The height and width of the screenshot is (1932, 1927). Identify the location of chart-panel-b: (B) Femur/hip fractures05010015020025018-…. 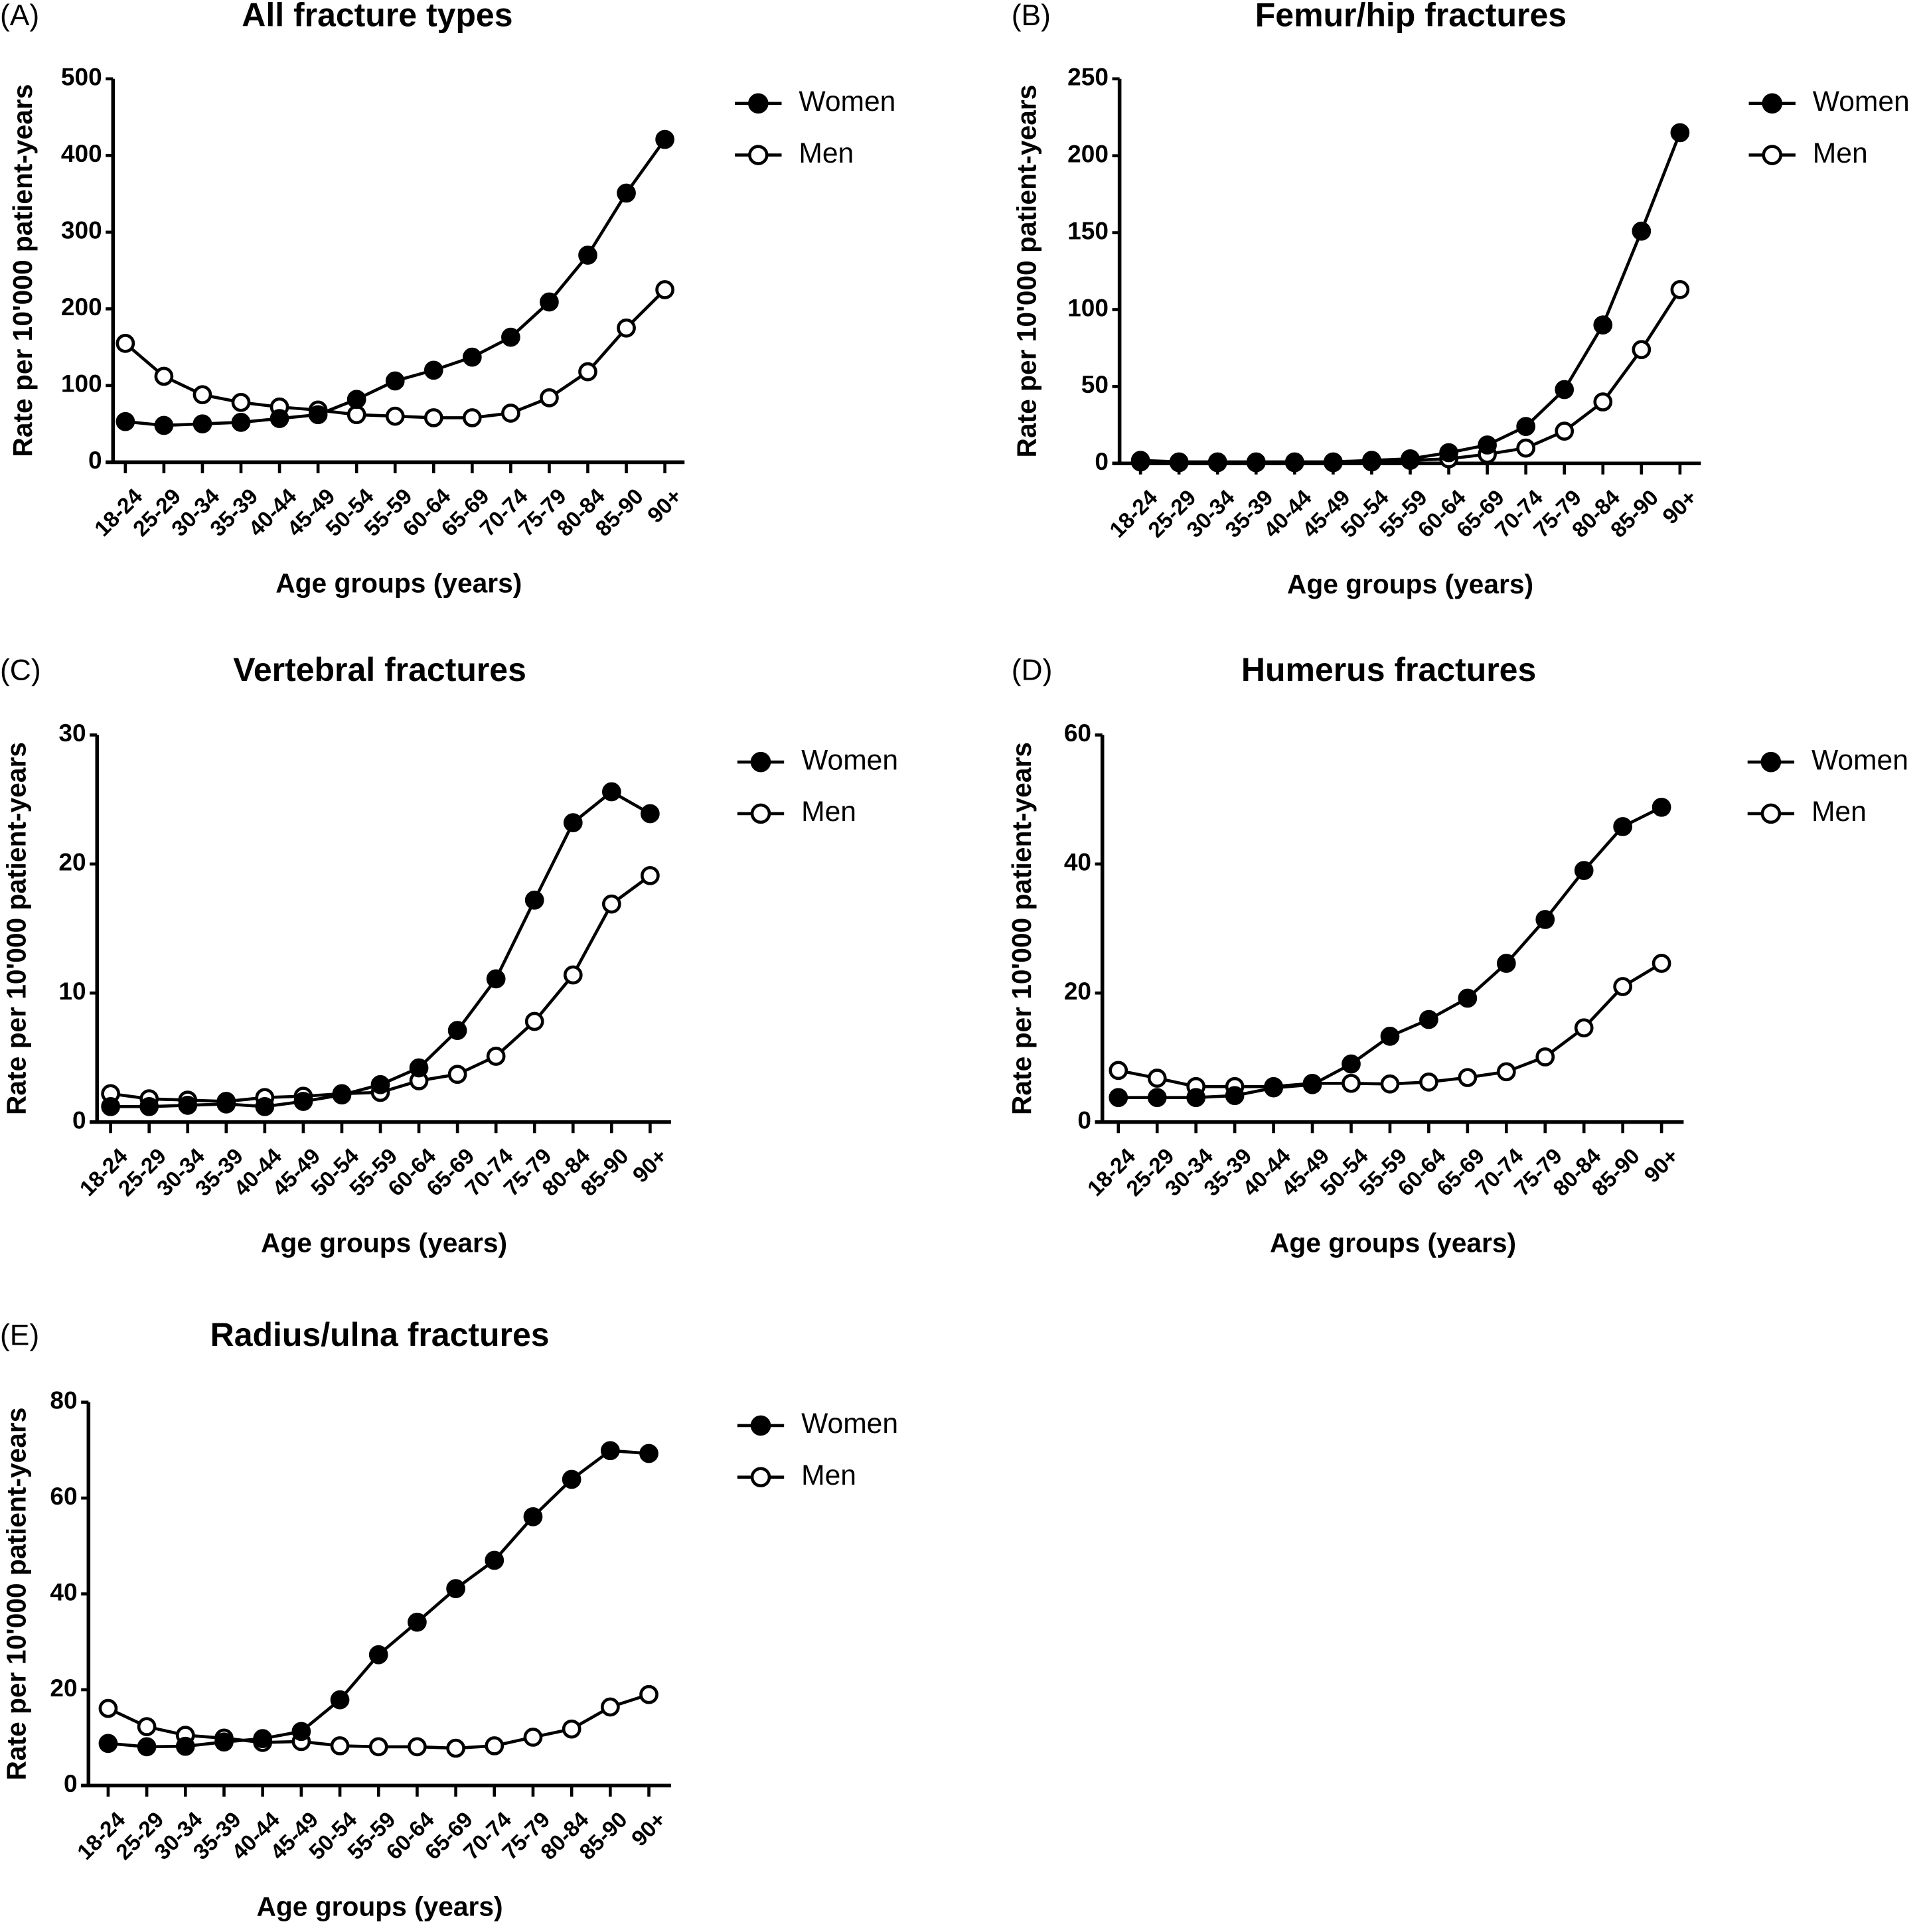
(1460, 299).